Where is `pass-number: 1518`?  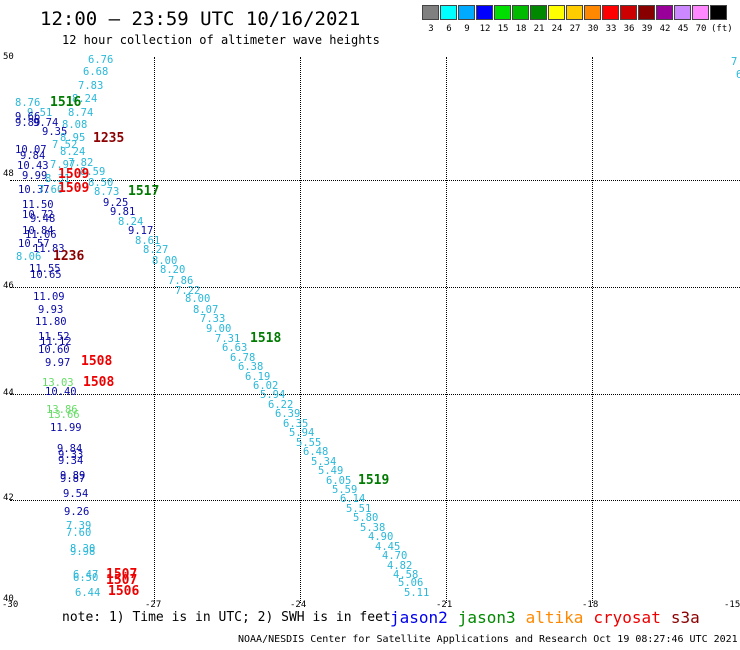 pass-number: 1518 is located at coordinates (266, 338).